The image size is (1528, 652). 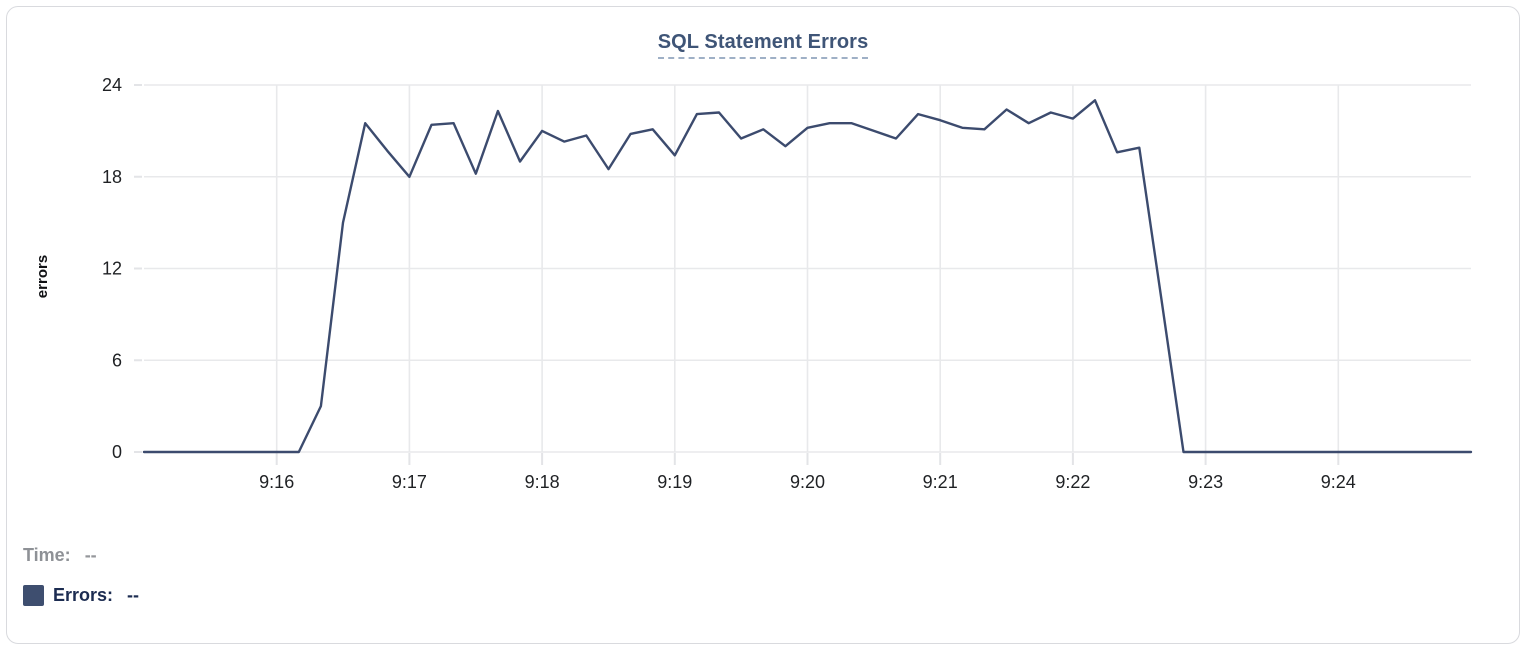 I want to click on y-tick-label: 18, so click(x=112, y=177).